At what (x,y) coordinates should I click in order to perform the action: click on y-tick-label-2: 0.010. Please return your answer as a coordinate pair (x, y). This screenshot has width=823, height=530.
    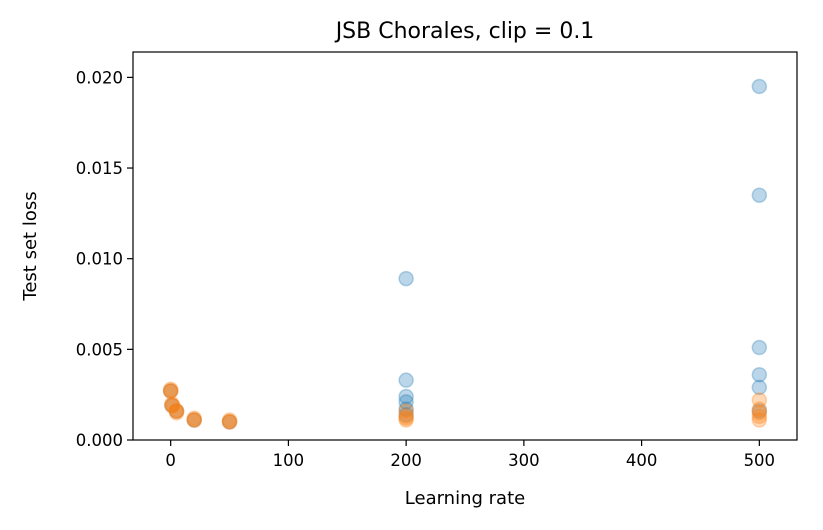
    Looking at the image, I should click on (99, 259).